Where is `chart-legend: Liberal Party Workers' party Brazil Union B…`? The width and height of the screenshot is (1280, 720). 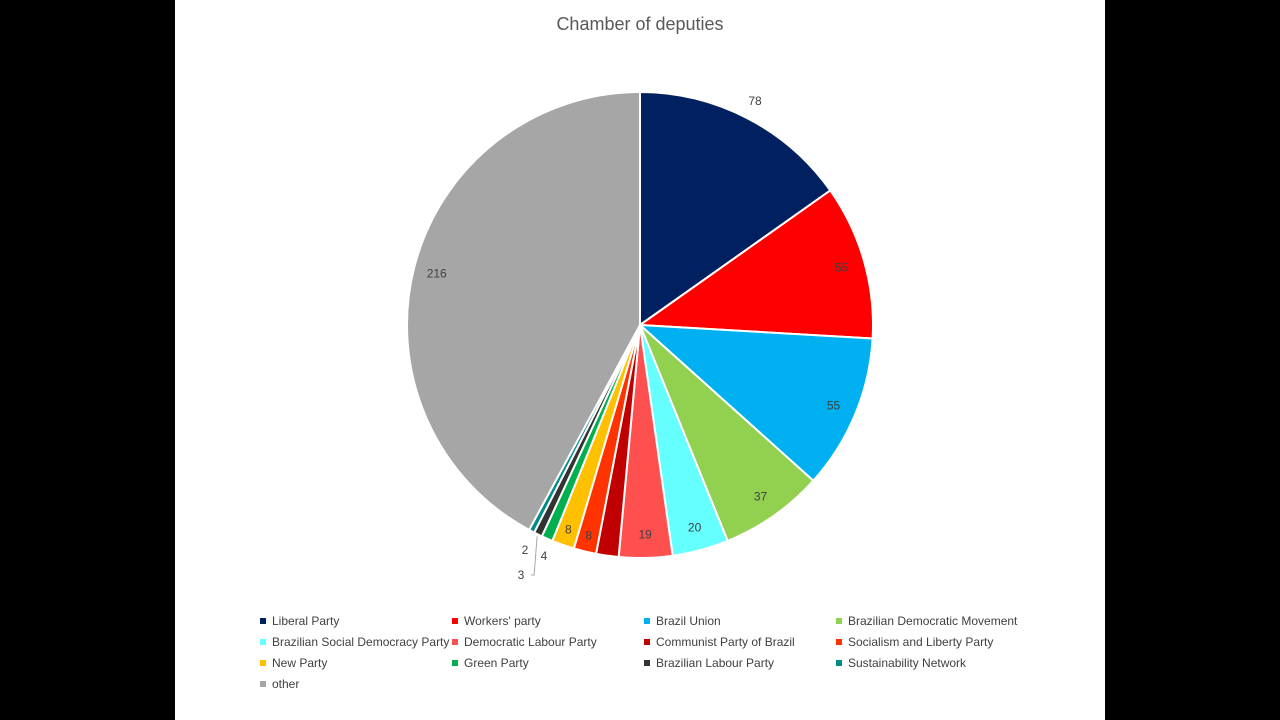 chart-legend: Liberal Party Workers' party Brazil Union B… is located at coordinates (660, 652).